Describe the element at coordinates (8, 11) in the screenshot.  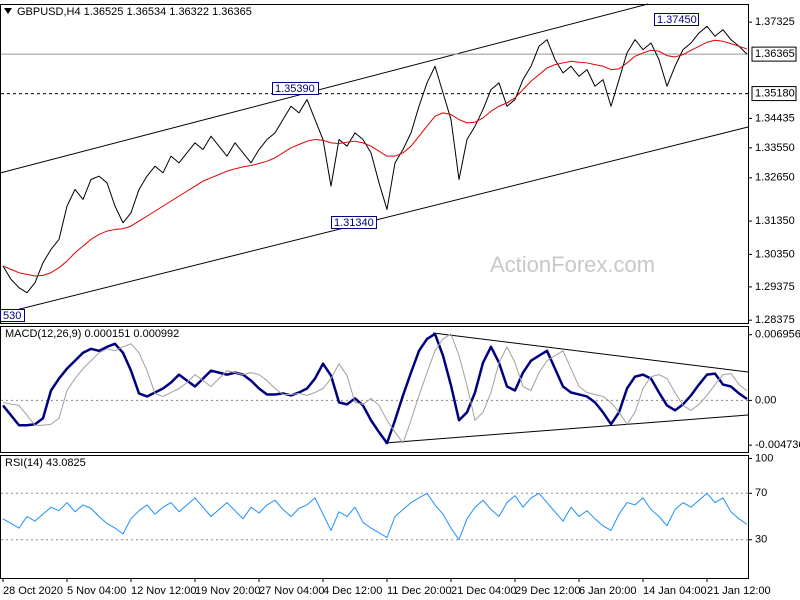
I see `title-icon` at that location.